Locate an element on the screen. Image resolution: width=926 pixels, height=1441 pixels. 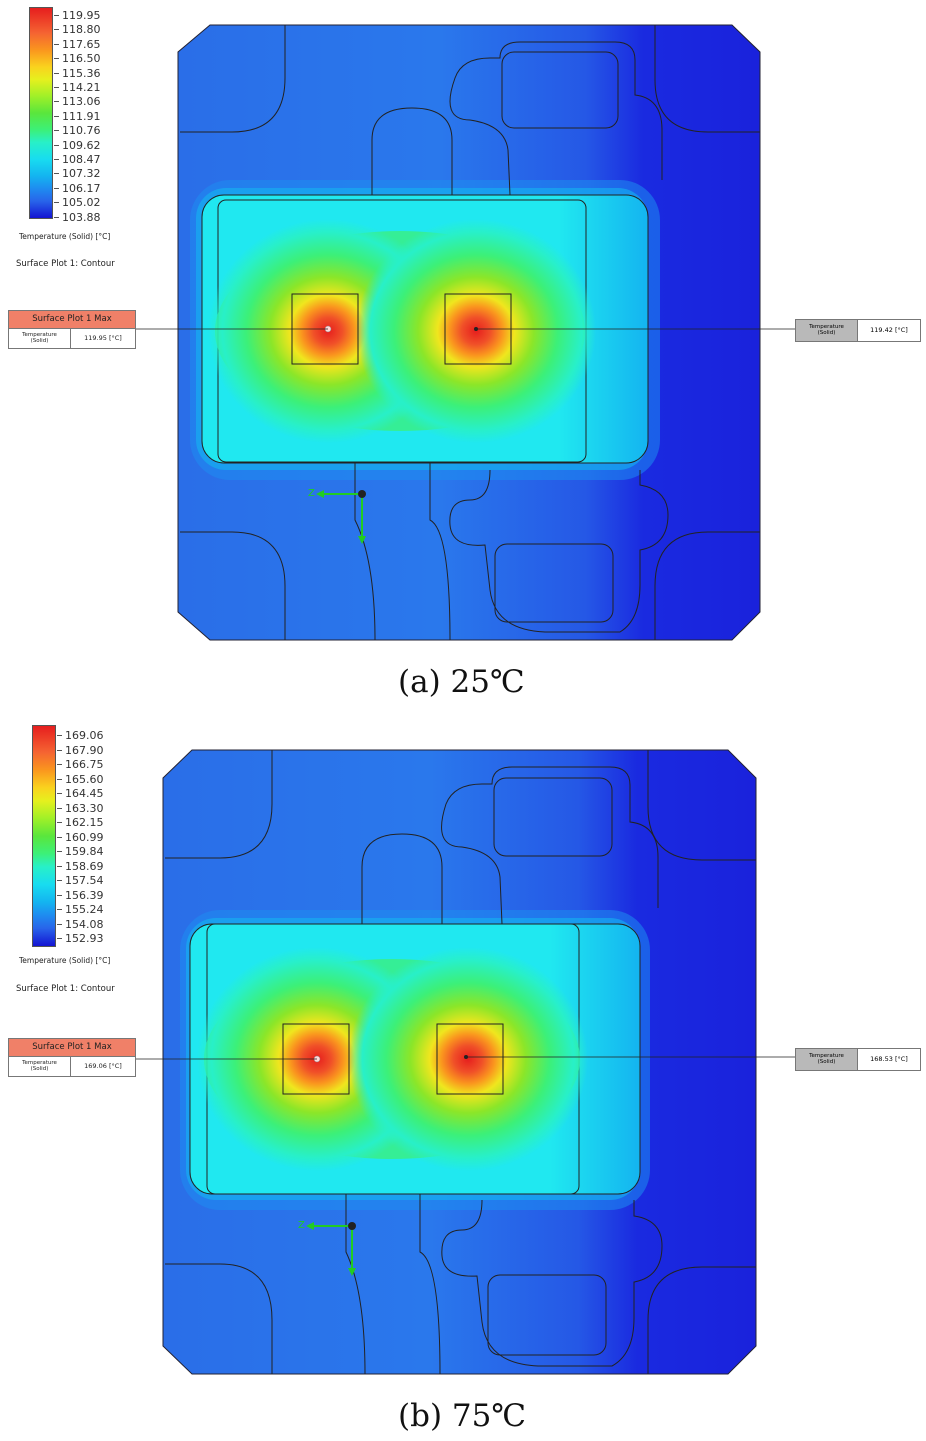
legend-tick: 111.91 is located at coordinates (77, 116).